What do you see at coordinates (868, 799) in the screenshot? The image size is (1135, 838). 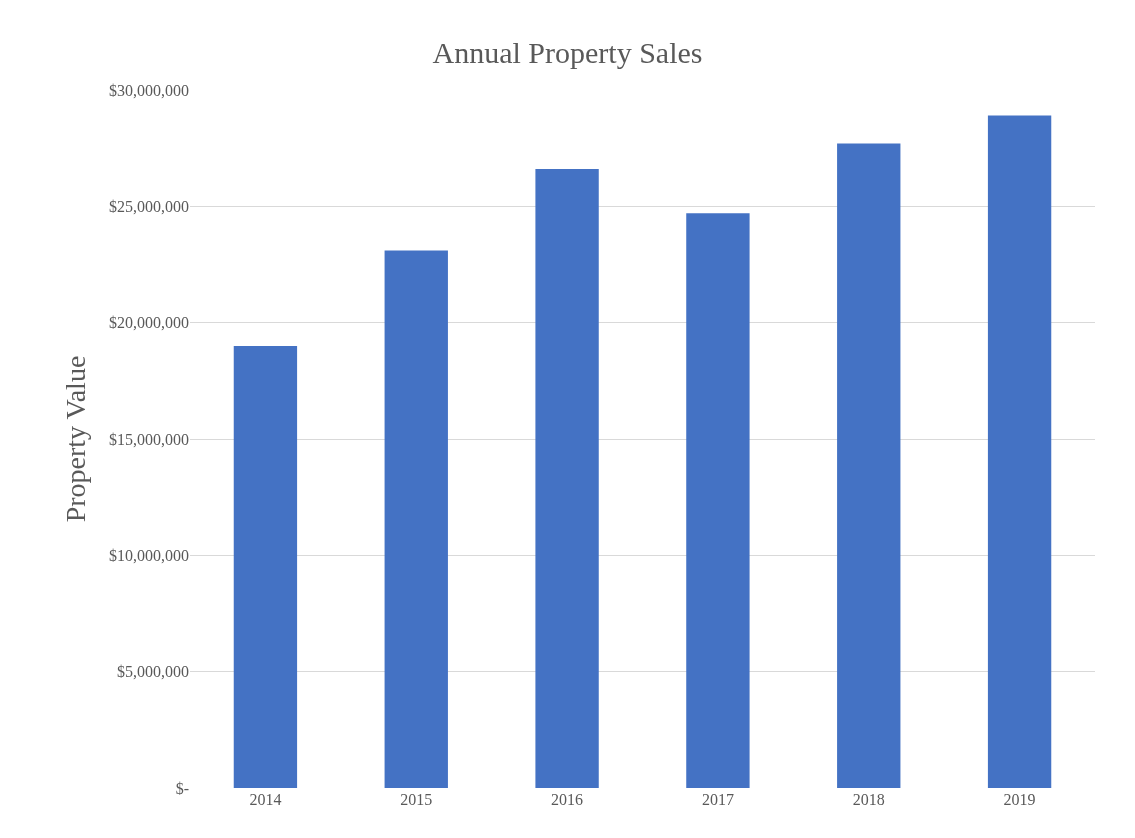 I see `x-tick-label: 2018` at bounding box center [868, 799].